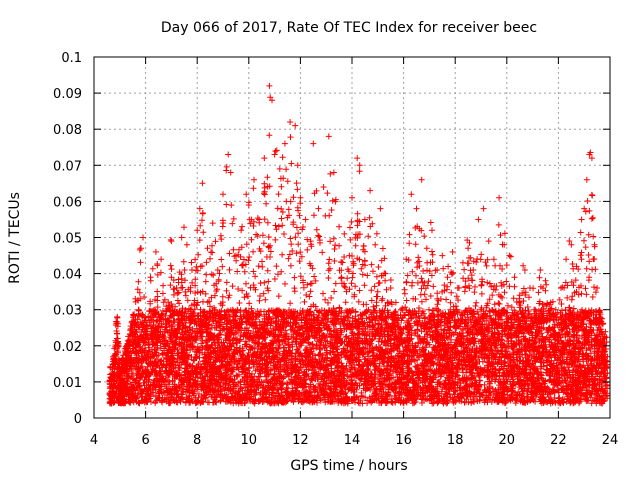 The image size is (640, 480). I want to click on y-tick-label: 0.02, so click(67, 347).